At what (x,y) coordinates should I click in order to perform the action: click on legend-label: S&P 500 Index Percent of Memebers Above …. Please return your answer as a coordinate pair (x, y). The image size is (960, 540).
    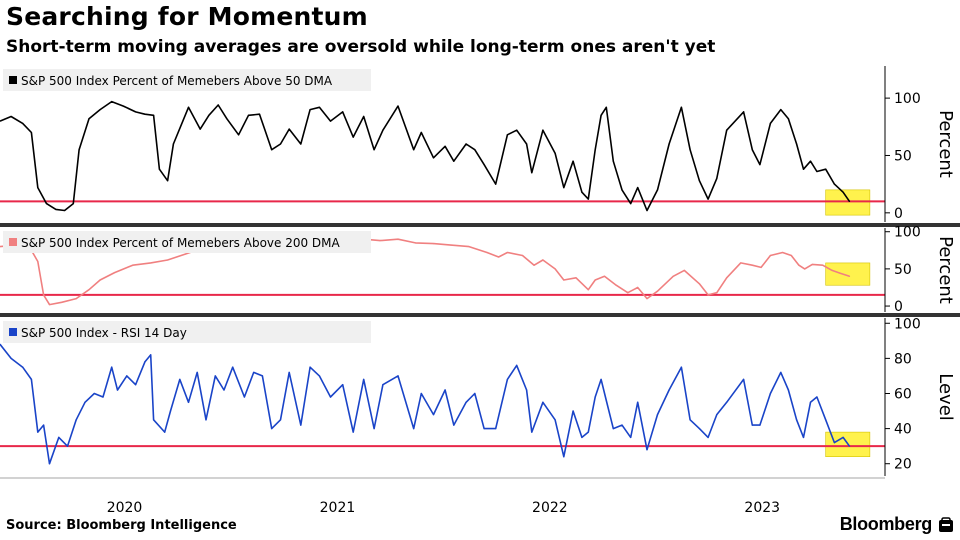
    Looking at the image, I should click on (177, 81).